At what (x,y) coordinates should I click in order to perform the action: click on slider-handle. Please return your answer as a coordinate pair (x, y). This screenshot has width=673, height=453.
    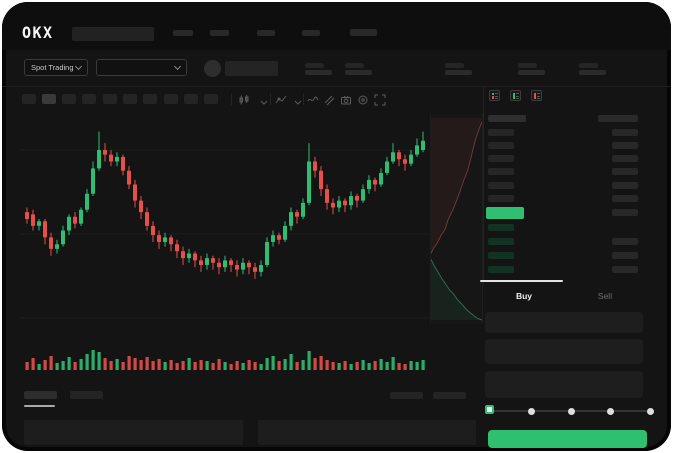
    Looking at the image, I should click on (489, 409).